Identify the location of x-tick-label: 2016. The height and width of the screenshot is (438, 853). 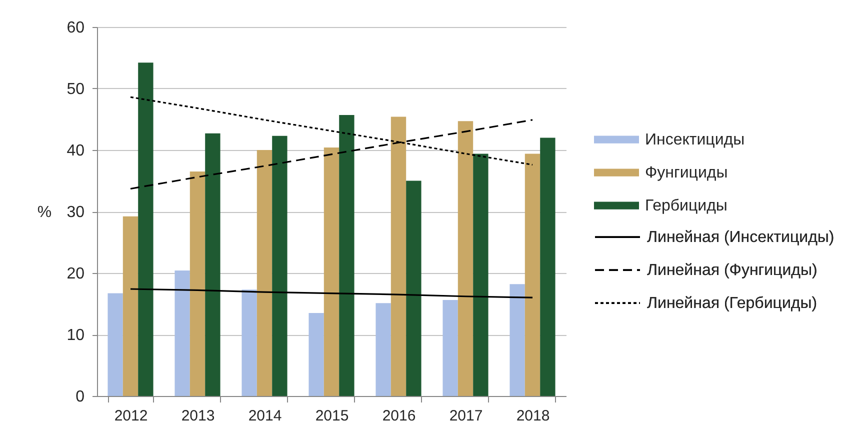
(399, 416).